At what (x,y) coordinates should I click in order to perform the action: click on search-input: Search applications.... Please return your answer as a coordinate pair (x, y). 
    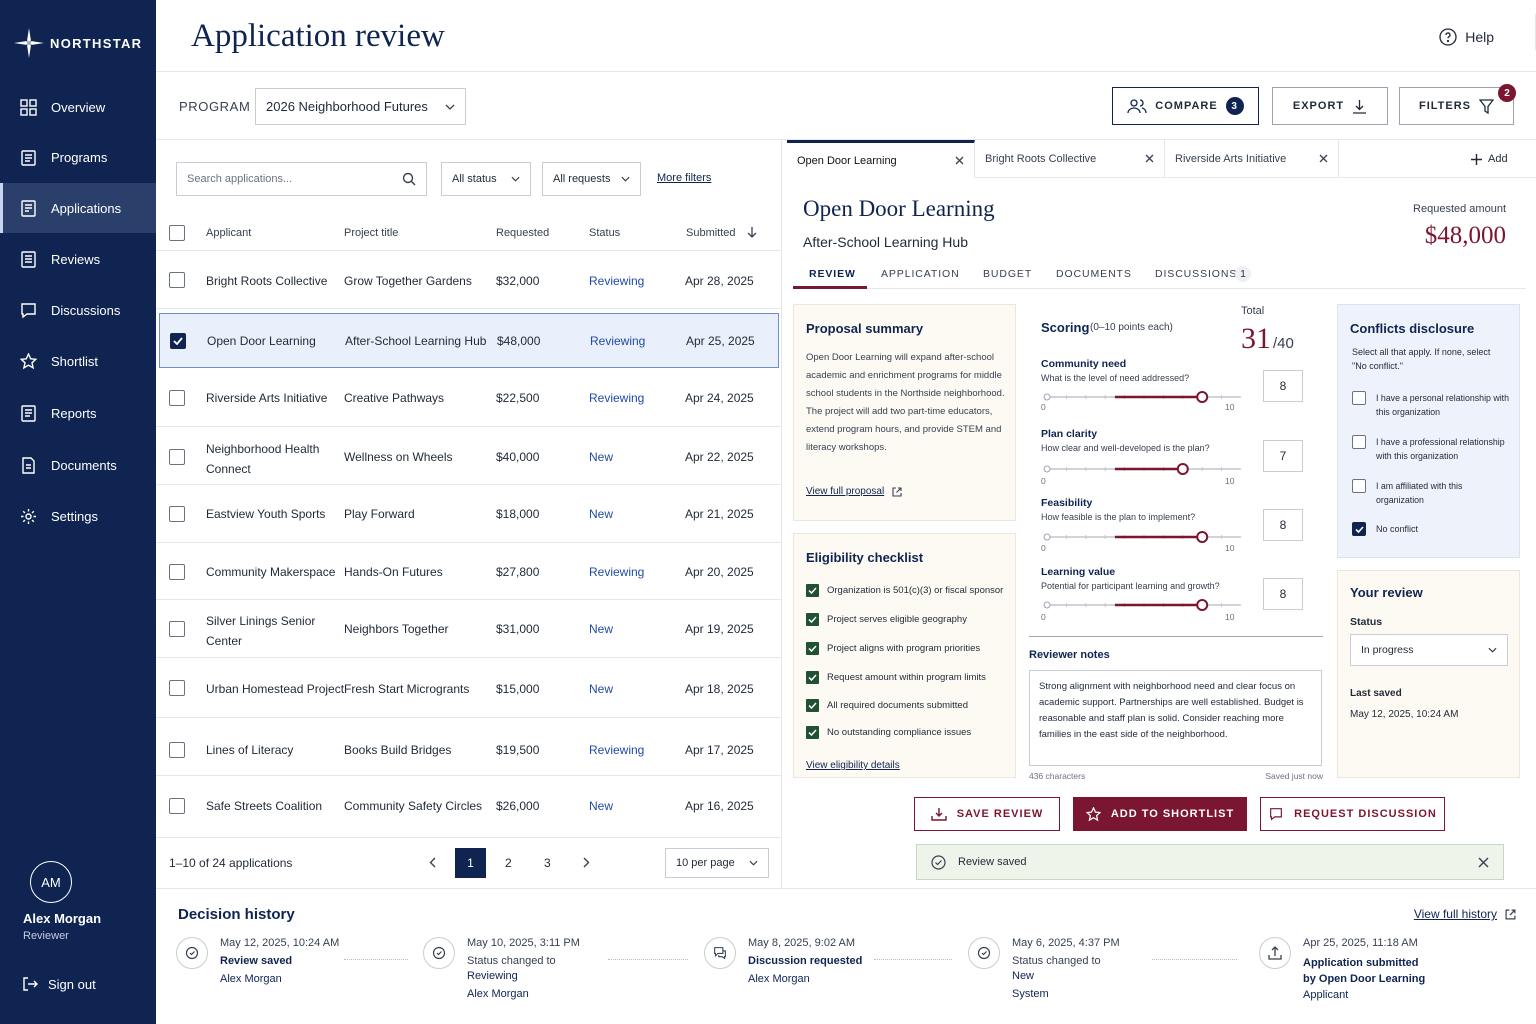
    Looking at the image, I should click on (301, 179).